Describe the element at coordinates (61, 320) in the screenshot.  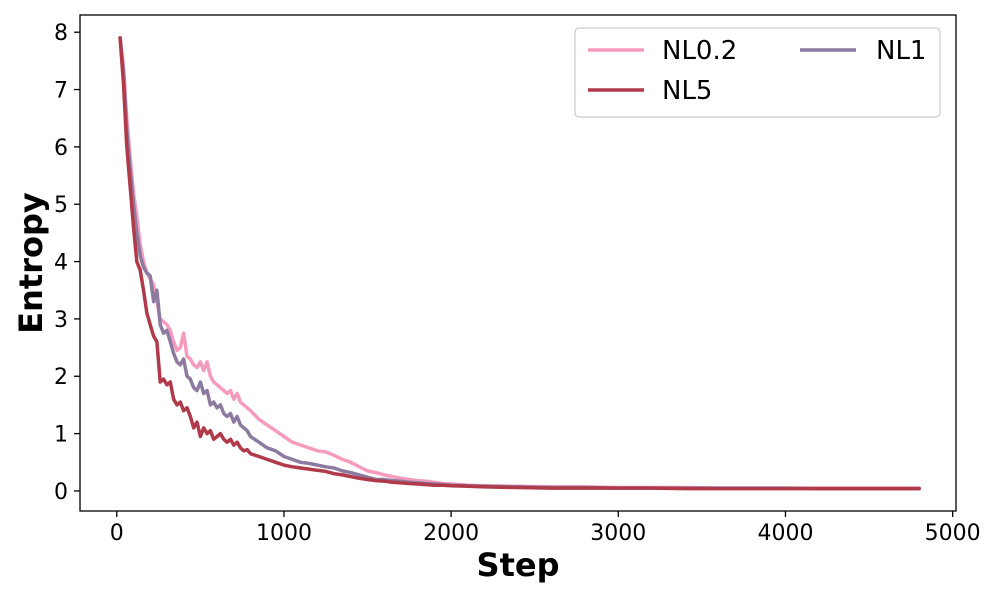
I see `y-tick-label: 3` at that location.